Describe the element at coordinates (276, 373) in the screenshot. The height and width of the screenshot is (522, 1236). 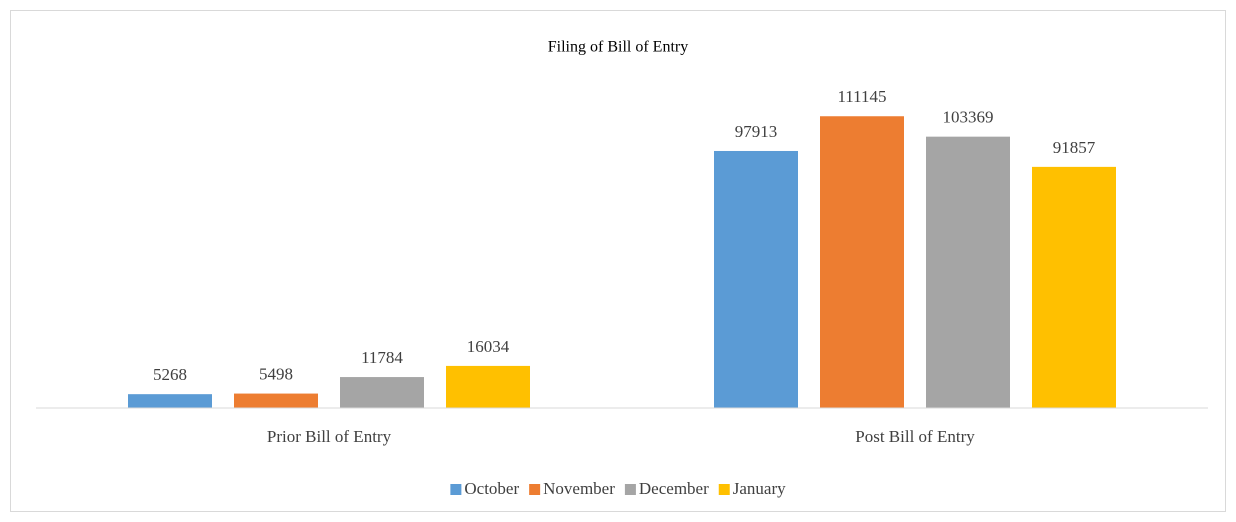
I see `data-label: 5498` at that location.